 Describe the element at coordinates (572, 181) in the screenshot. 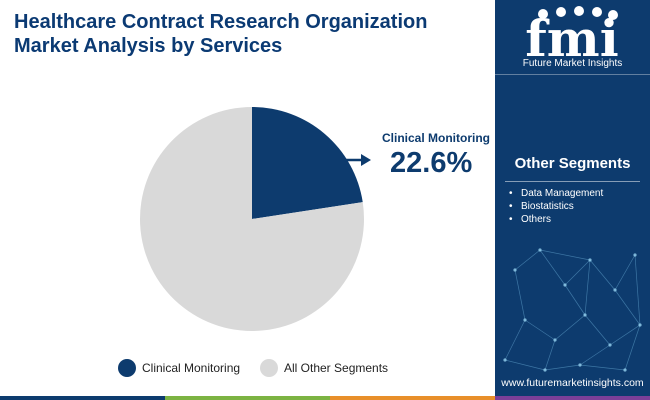

I see `other-segments-divider` at that location.